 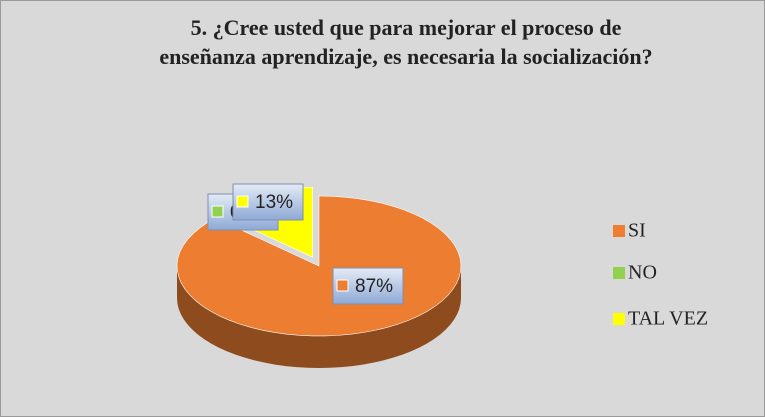 I want to click on data-label: 87%, so click(x=374, y=286).